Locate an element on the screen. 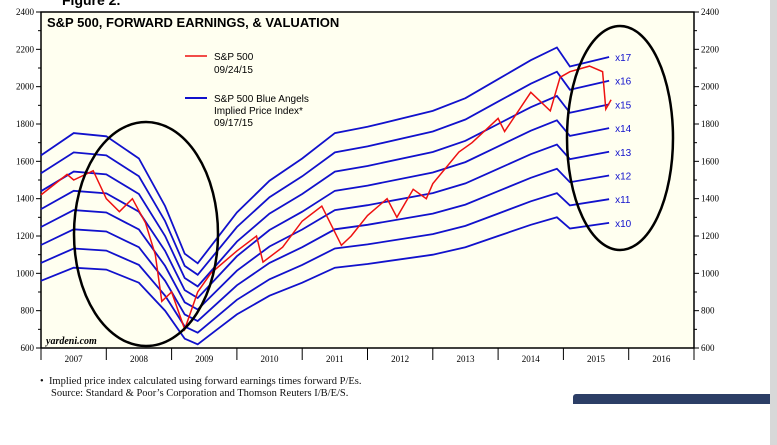 This screenshot has height=445, width=777. scrollbar is located at coordinates (773, 222).